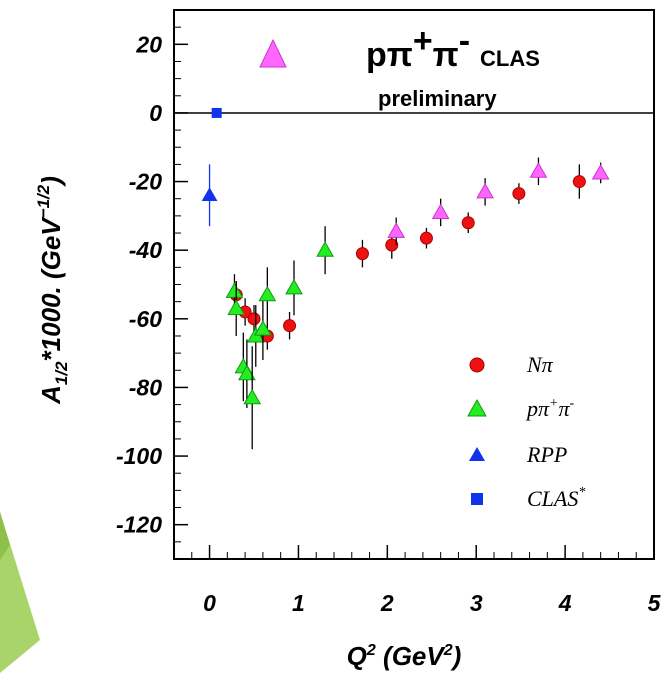 The height and width of the screenshot is (673, 663). Describe the element at coordinates (655, 603) in the screenshot. I see `x-tick-label: 5` at that location.